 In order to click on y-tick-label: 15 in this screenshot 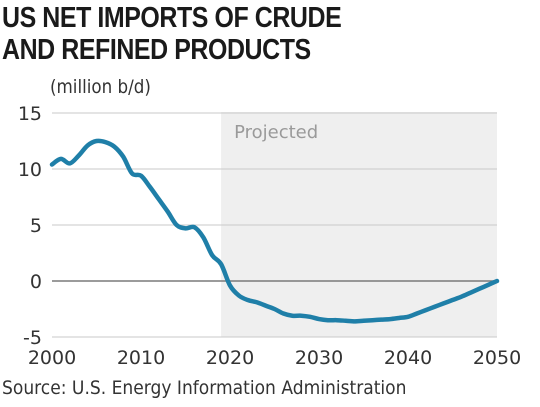, I will do `click(30, 114)`.